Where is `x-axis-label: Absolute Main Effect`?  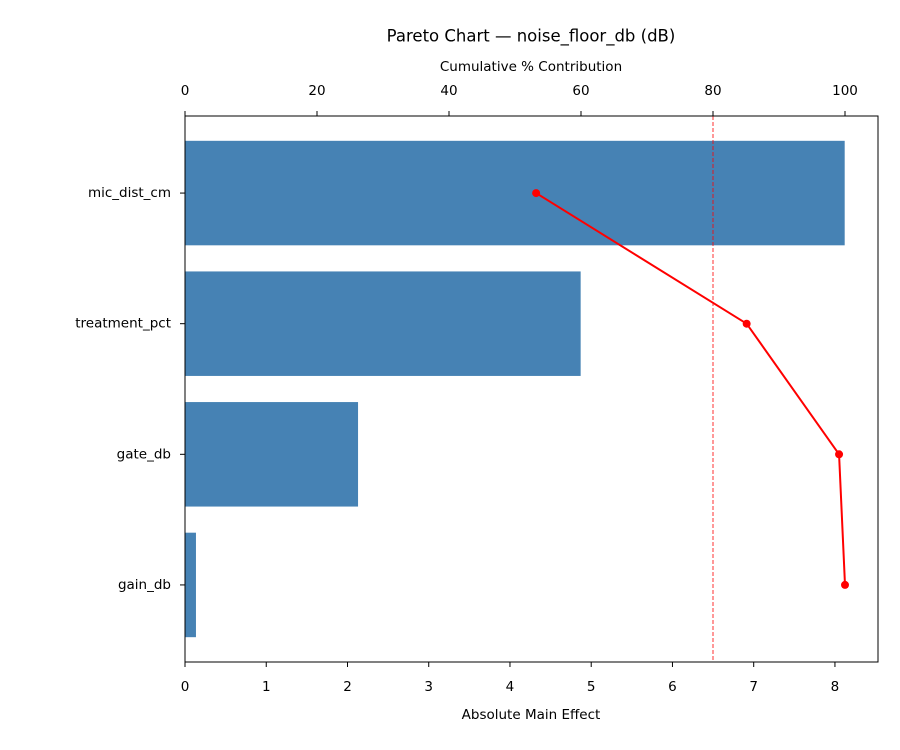 x-axis-label: Absolute Main Effect is located at coordinates (531, 715).